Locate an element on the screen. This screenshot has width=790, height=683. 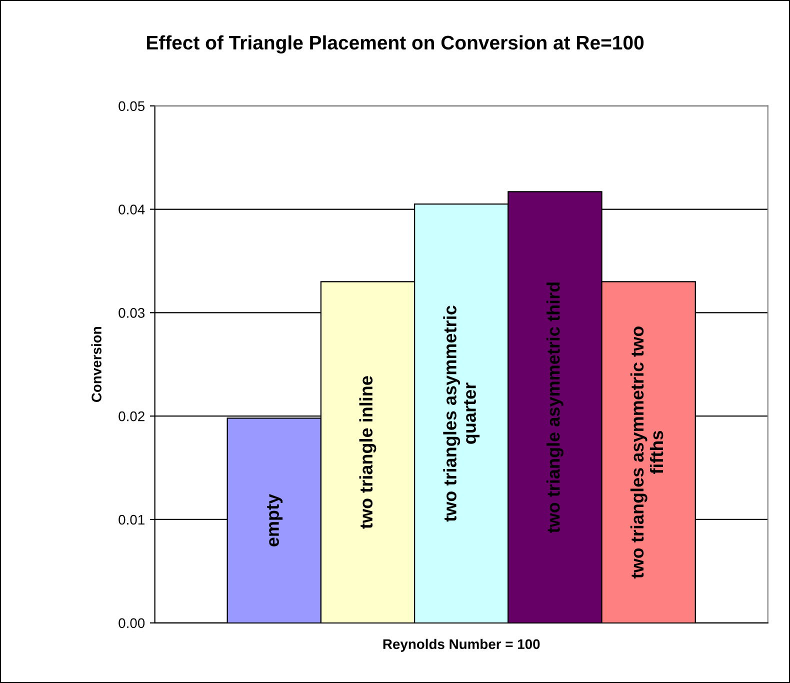
y-tick-label: 0.00 is located at coordinates (131, 623).